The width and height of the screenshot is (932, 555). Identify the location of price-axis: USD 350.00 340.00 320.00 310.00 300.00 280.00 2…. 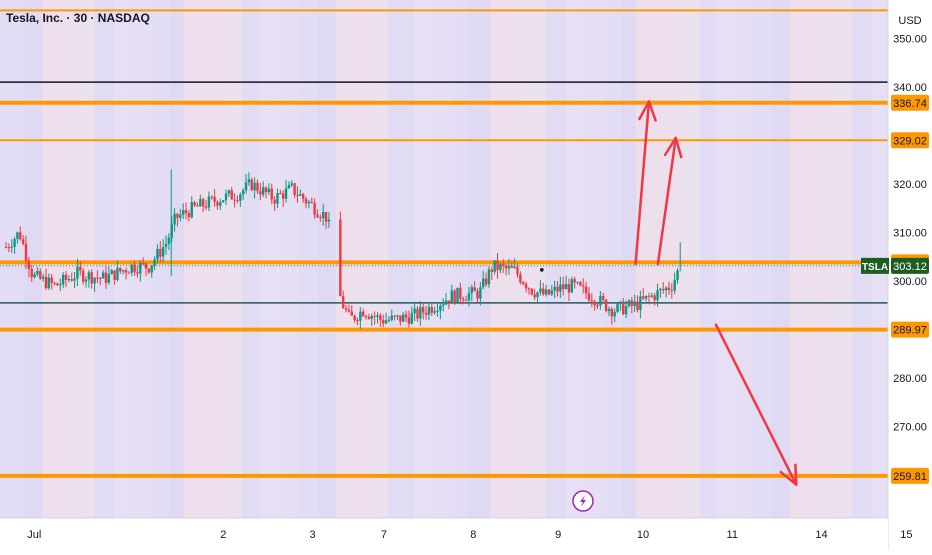
(896, 275).